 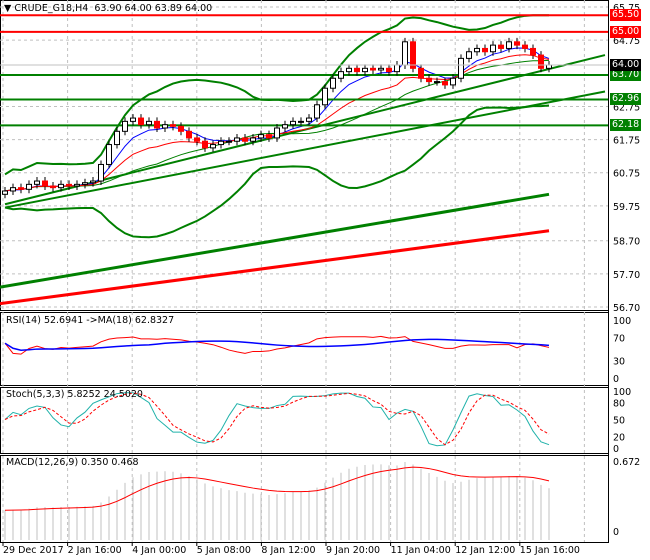 What do you see at coordinates (616, 379) in the screenshot?
I see `rsi-tick-label: 0` at bounding box center [616, 379].